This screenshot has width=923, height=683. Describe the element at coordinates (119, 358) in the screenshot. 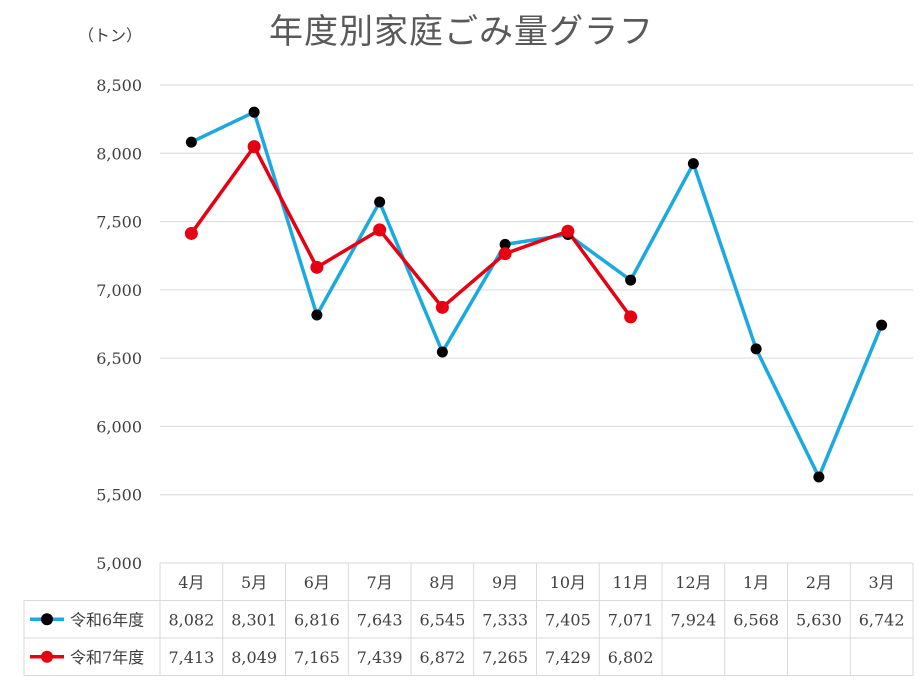

I see `y-tick-label: 6,500` at that location.